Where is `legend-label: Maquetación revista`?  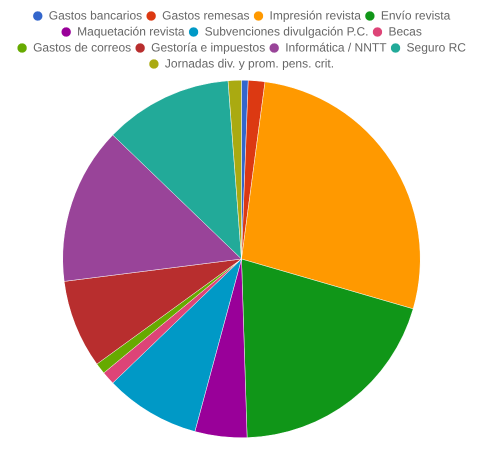 legend-label: Maquetación revista is located at coordinates (131, 31).